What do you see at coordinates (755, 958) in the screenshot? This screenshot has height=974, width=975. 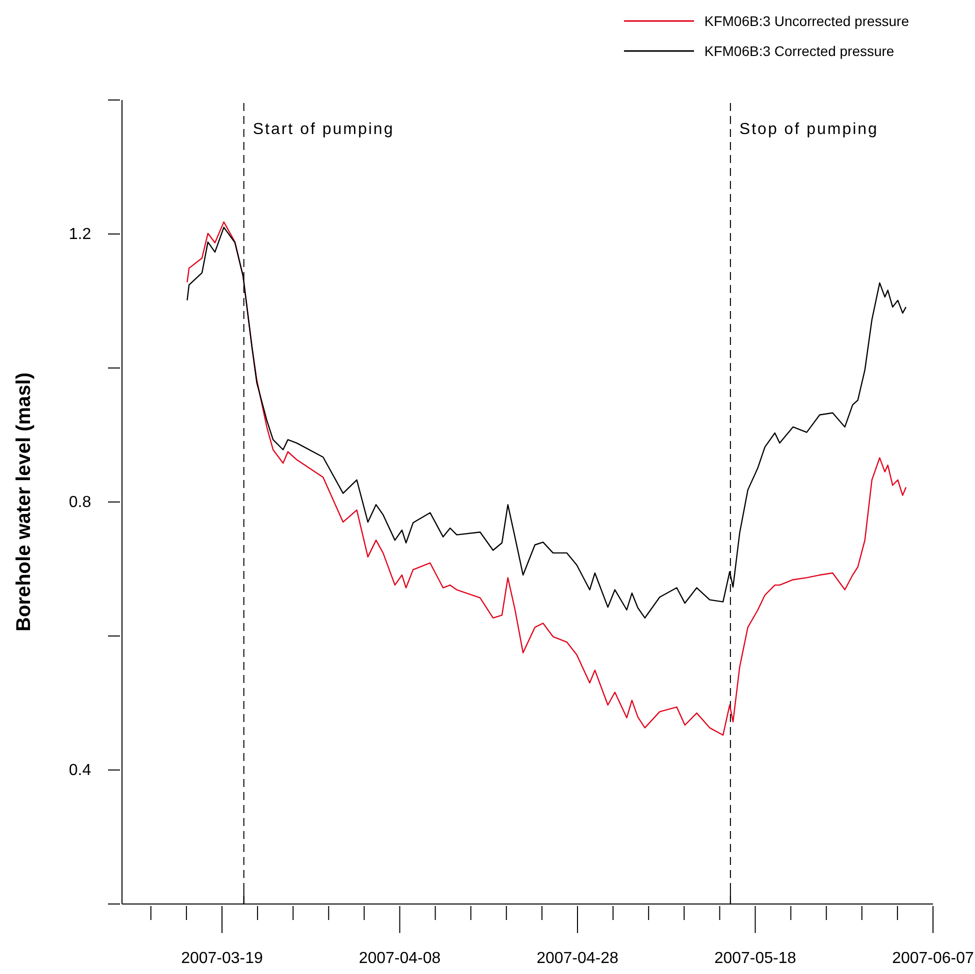 I see `x-tick-label: 2007-05-18` at bounding box center [755, 958].